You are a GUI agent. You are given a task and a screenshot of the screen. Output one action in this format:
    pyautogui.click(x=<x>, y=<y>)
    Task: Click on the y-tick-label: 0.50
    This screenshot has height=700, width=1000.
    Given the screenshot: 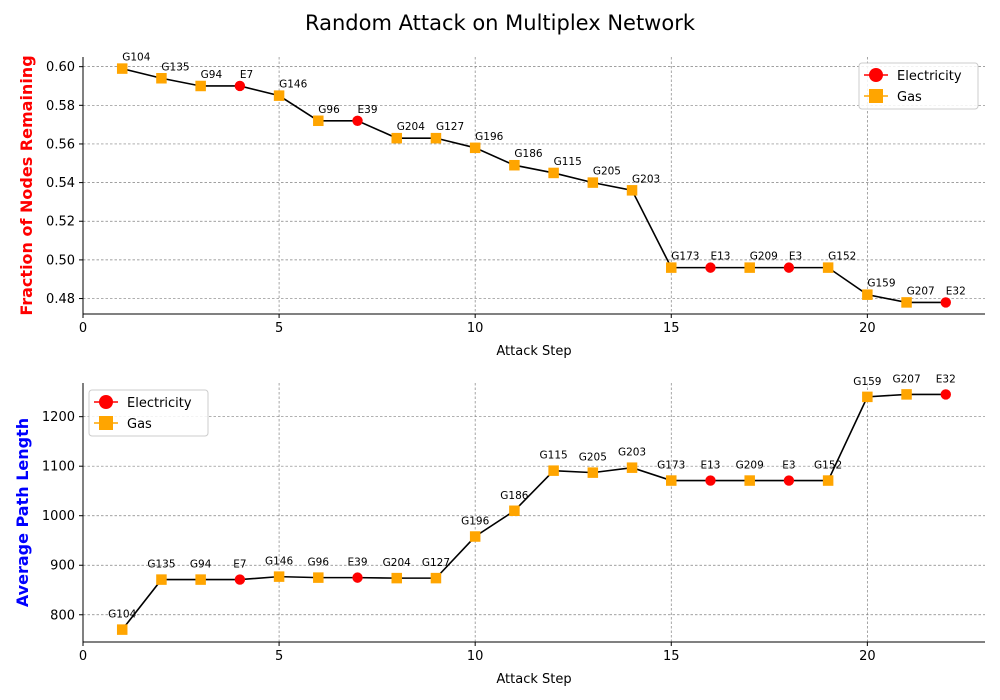 What is the action you would take?
    pyautogui.click(x=60, y=260)
    